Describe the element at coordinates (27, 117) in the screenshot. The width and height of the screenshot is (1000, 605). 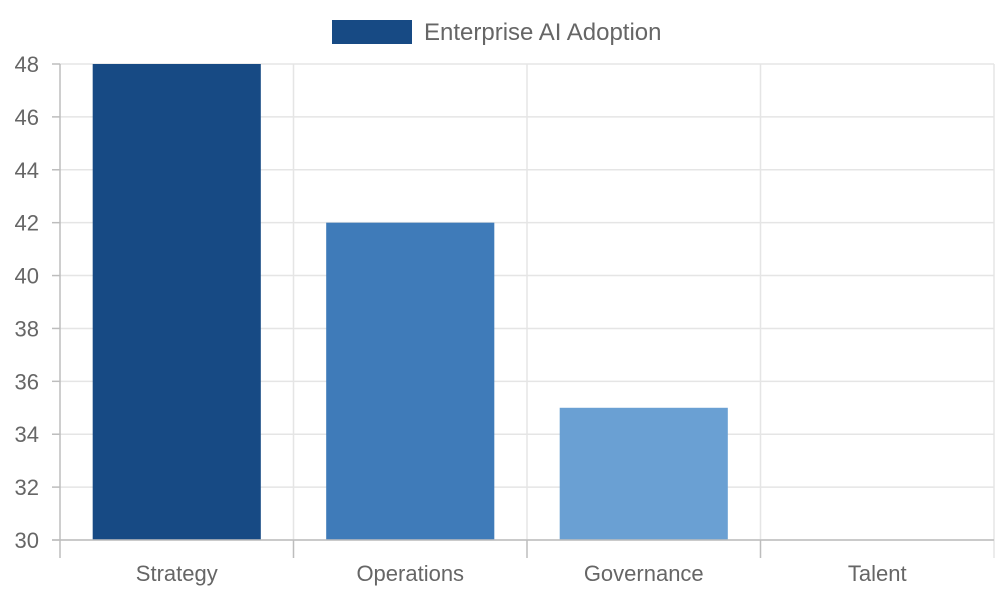
I see `y-tick-label: 46` at that location.